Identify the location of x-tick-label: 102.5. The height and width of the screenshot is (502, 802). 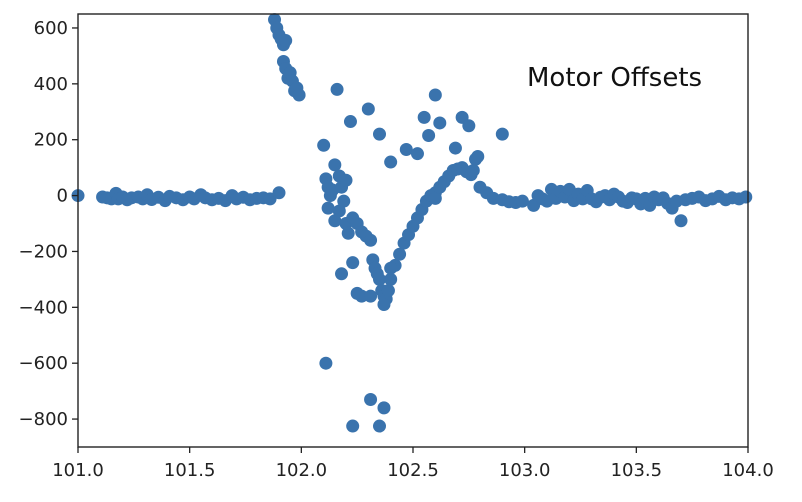
(413, 470).